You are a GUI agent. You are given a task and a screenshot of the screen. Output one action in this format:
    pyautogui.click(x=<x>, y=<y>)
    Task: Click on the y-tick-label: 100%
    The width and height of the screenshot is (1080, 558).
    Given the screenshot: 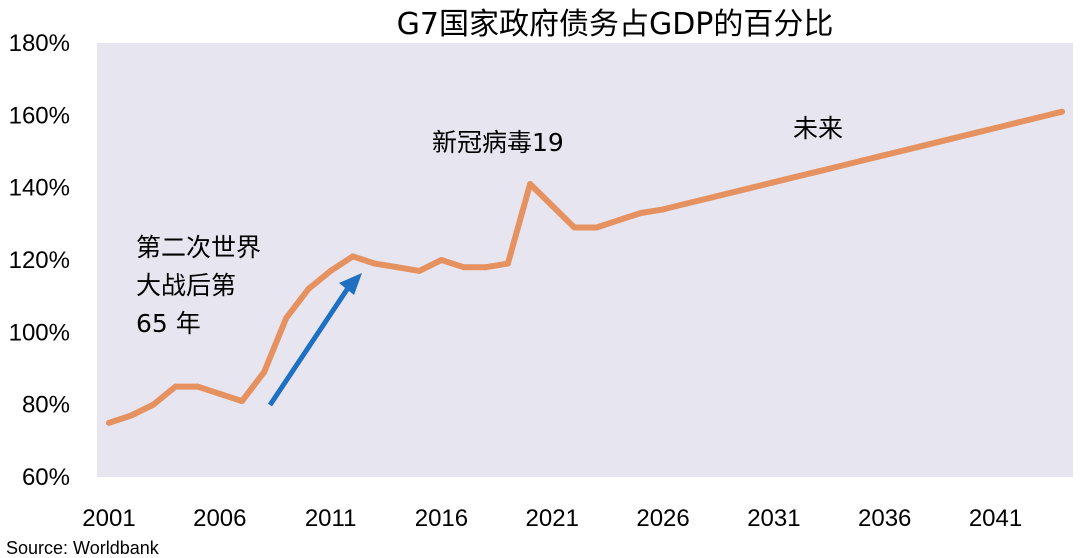 What is the action you would take?
    pyautogui.click(x=39, y=332)
    